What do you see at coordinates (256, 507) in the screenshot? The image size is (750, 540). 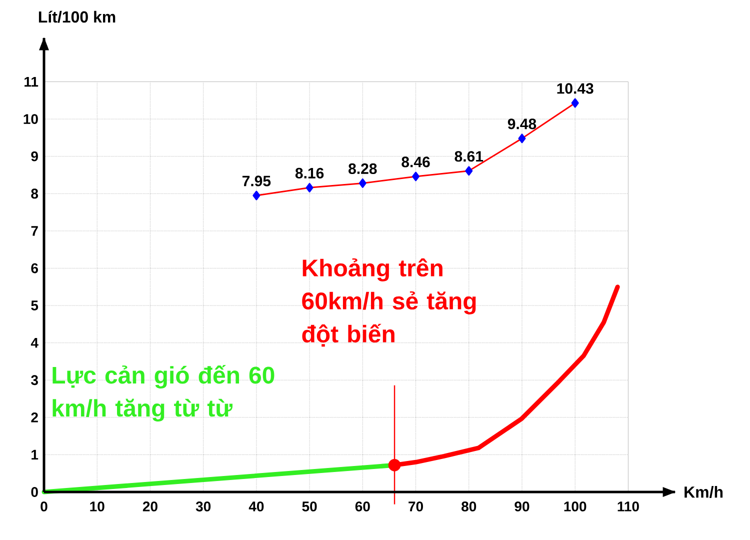 I see `x-tick-label: 40` at bounding box center [256, 507].